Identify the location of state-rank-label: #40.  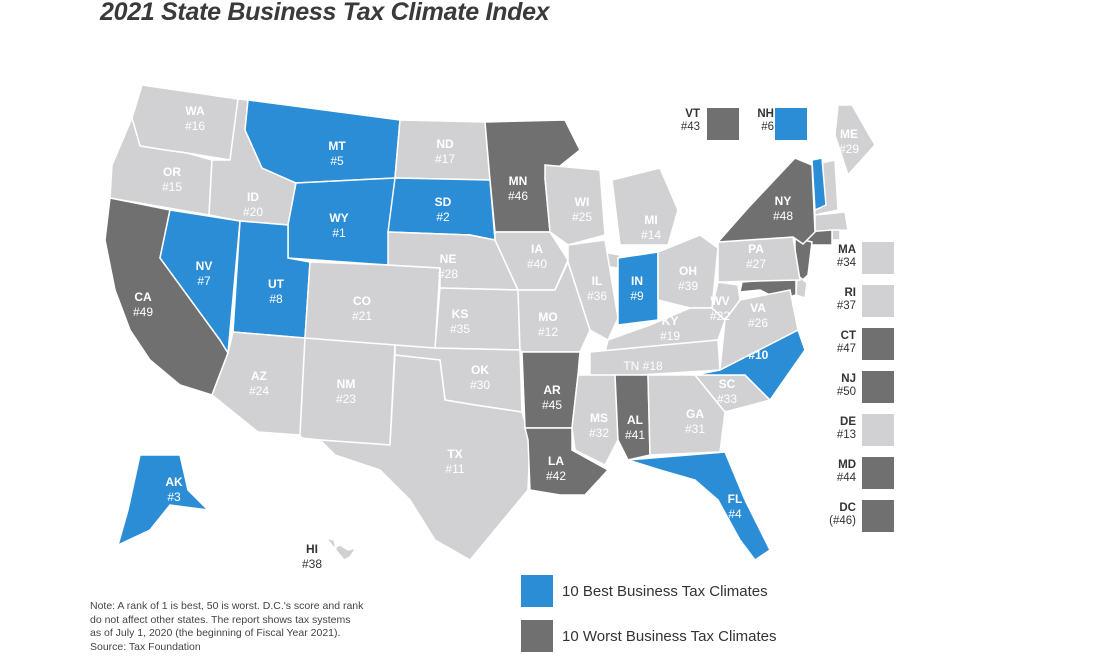
(537, 264).